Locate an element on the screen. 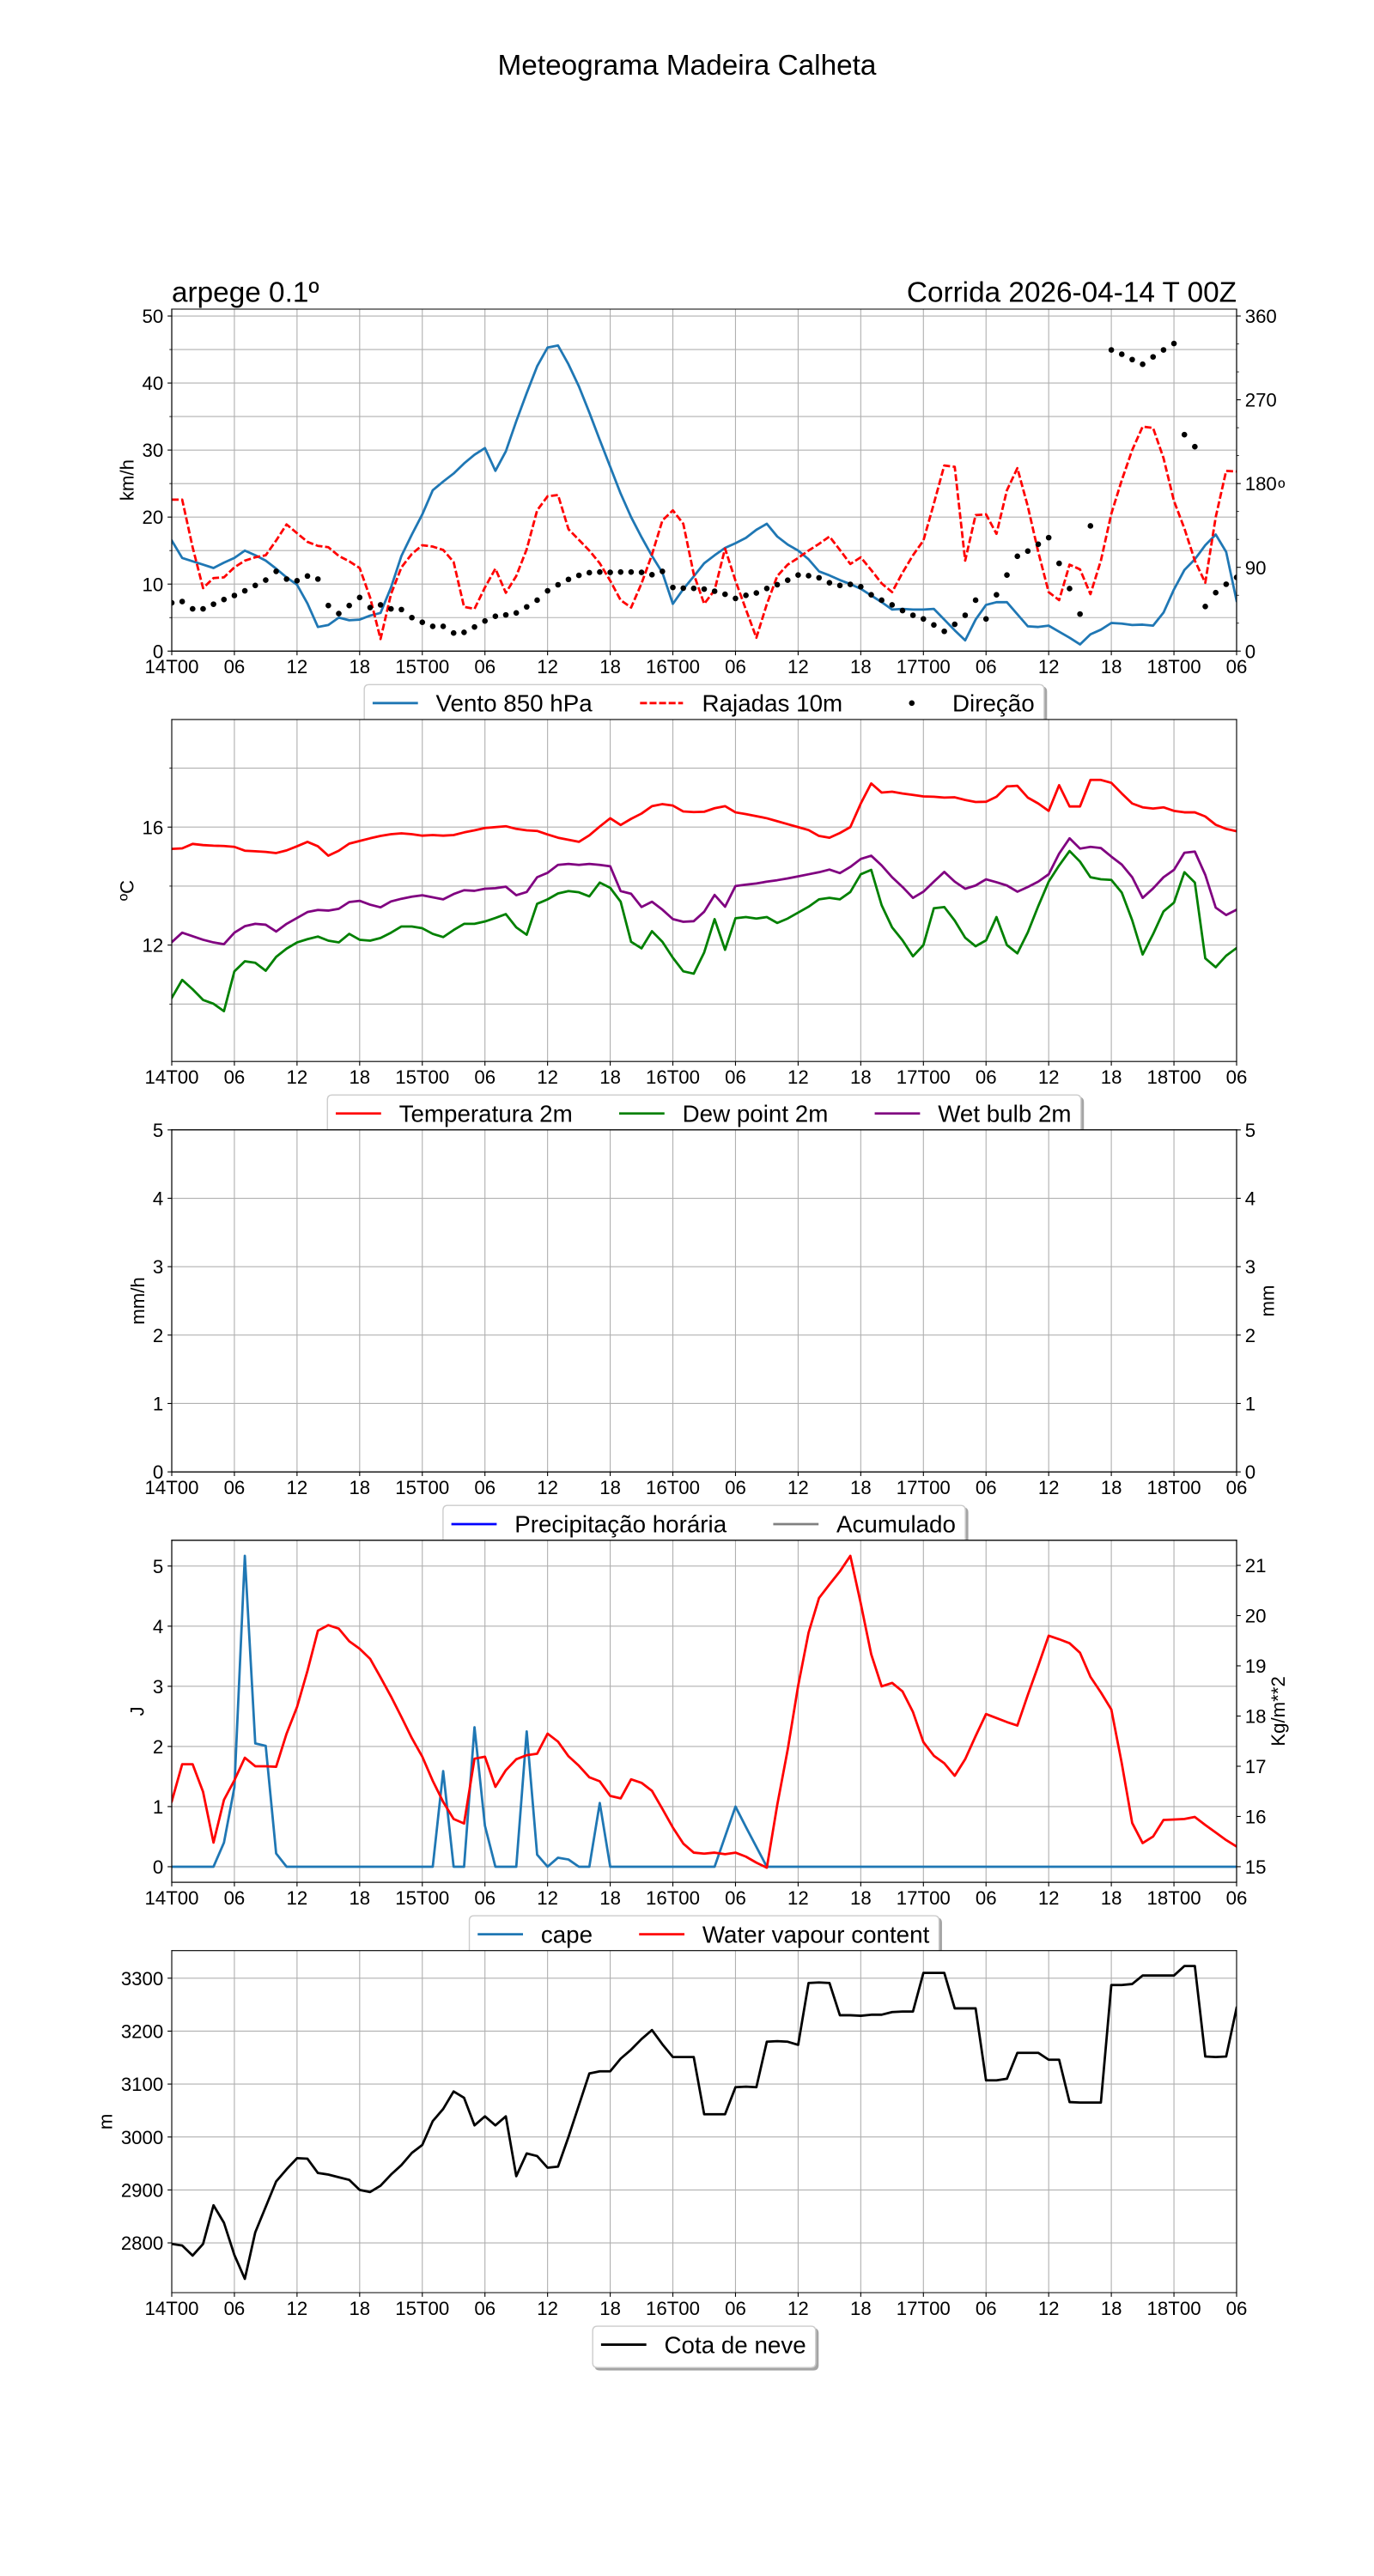 This screenshot has height=2576, width=1374. svg-text: mm/h is located at coordinates (138, 1301).